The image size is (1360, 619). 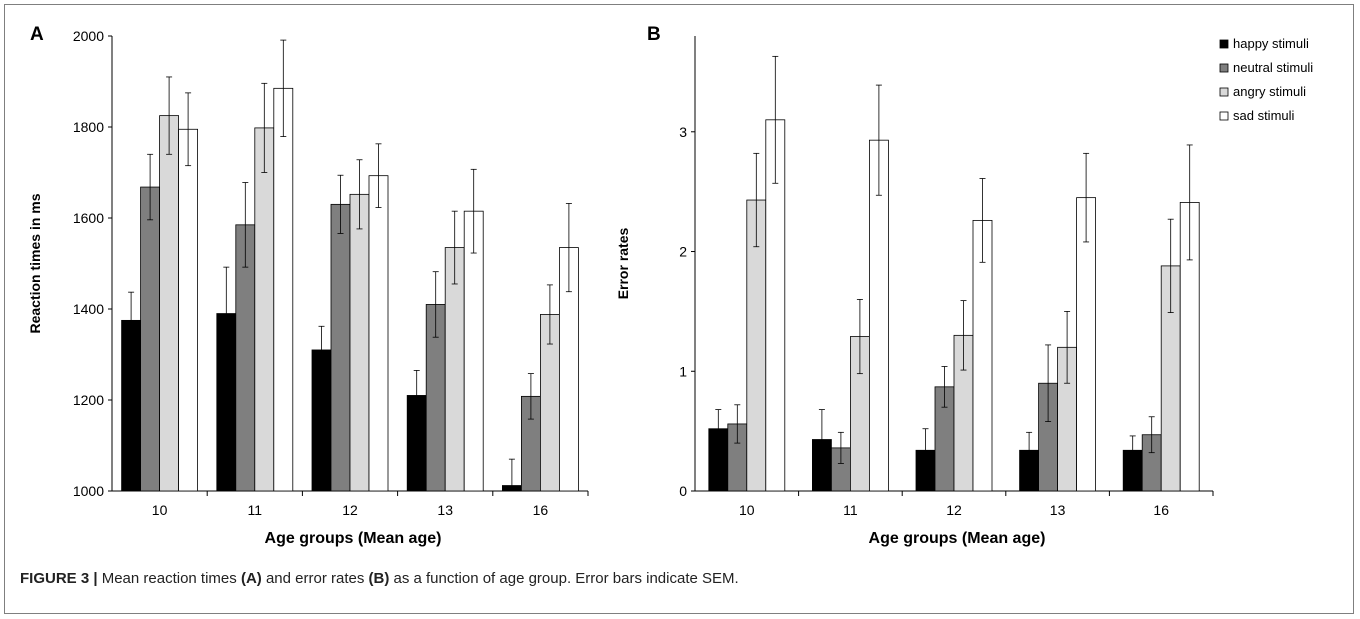 I want to click on legend-label-neutral-stimuli: neutral stimuli, so click(x=1273, y=67).